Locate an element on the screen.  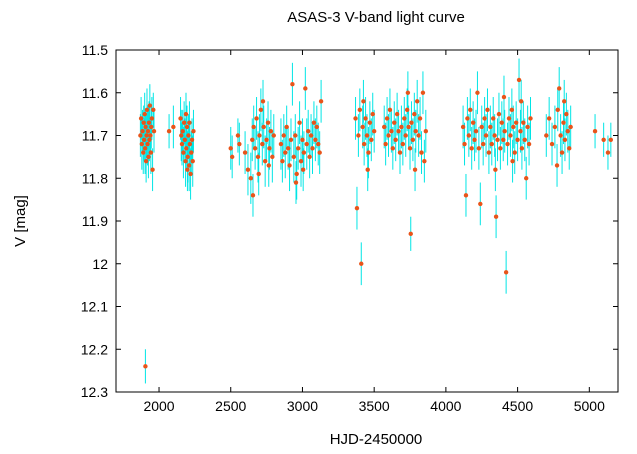
x-tick-label: 5000 is located at coordinates (589, 406).